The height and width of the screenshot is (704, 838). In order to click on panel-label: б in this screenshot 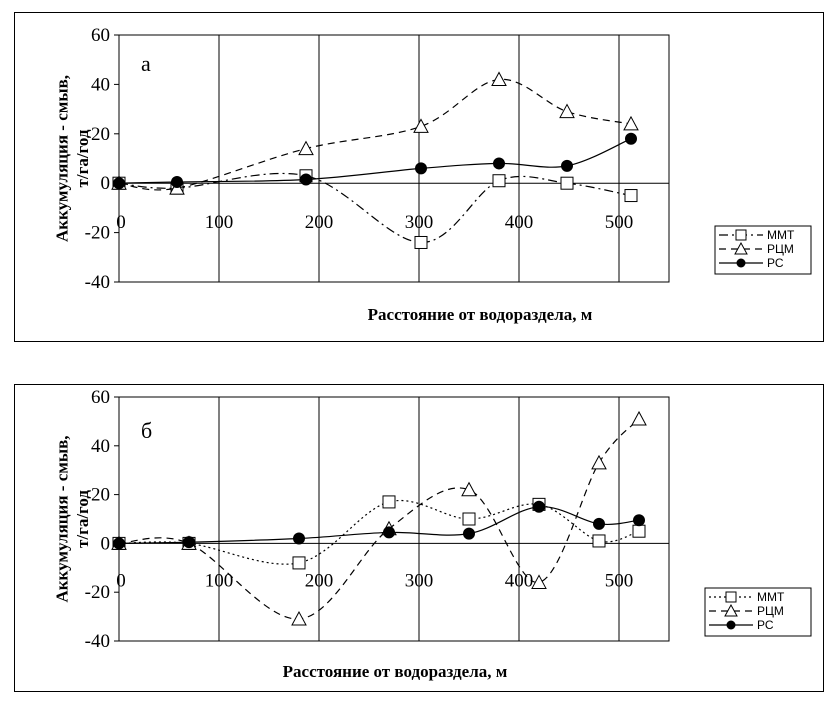, I will do `click(146, 430)`.